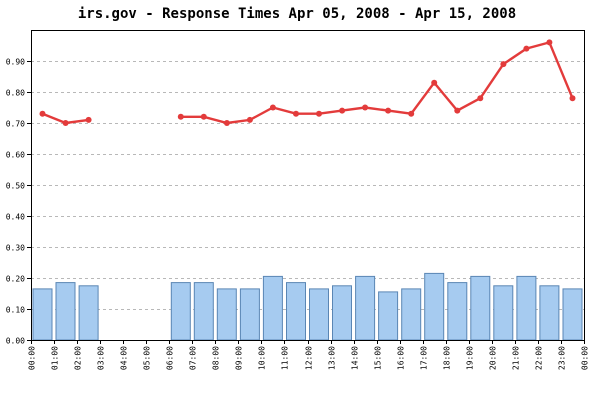 The image size is (595, 400). Describe the element at coordinates (309, 358) in the screenshot. I see `x-tick-label: 12:00` at that location.